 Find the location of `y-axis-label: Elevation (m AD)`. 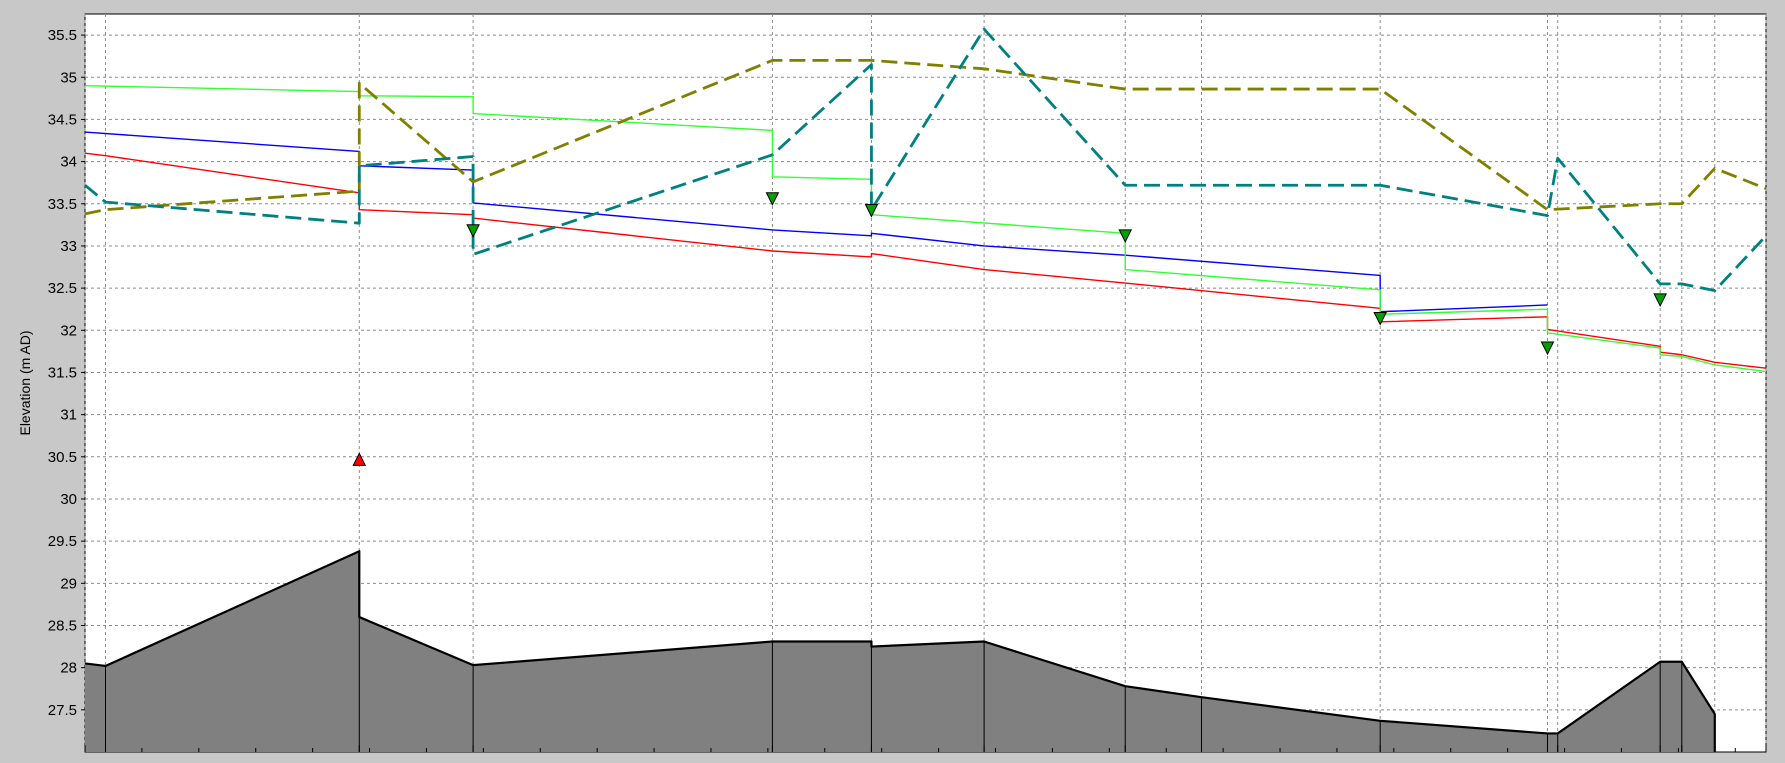

y-axis-label: Elevation (m AD) is located at coordinates (25, 382).